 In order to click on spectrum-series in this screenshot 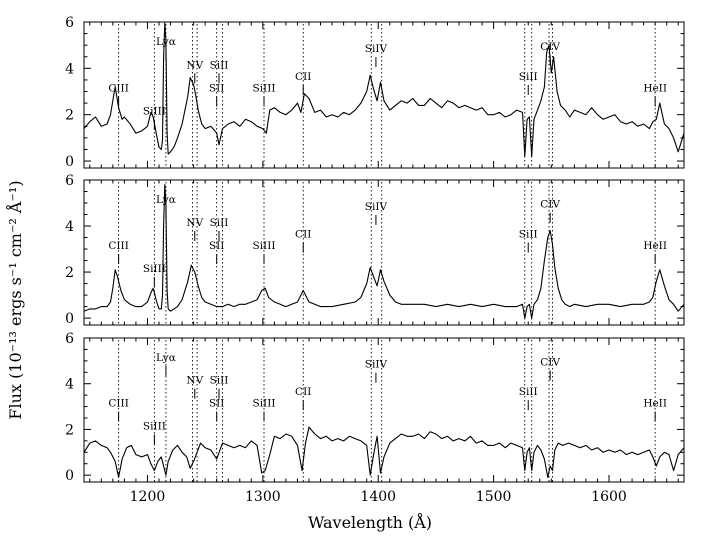, I will do `click(384, 452)`.